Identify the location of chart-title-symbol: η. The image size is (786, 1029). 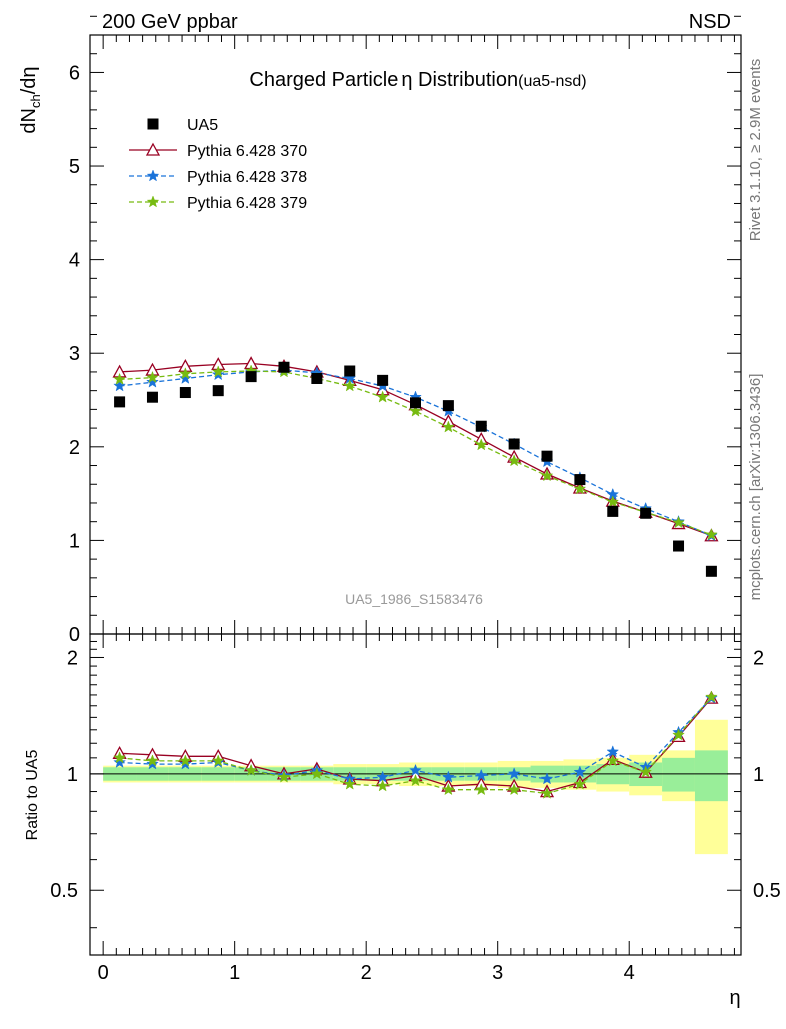
(406, 80).